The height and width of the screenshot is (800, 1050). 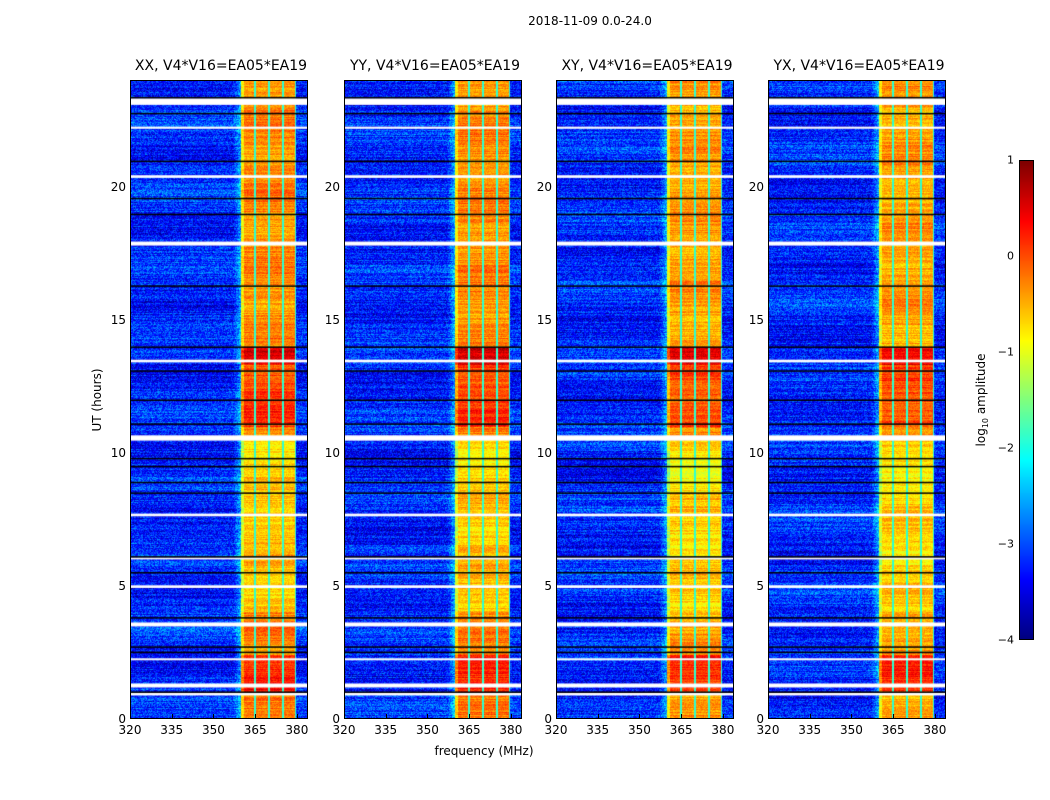 I want to click on colorbar-label-log: log, so click(x=980, y=437).